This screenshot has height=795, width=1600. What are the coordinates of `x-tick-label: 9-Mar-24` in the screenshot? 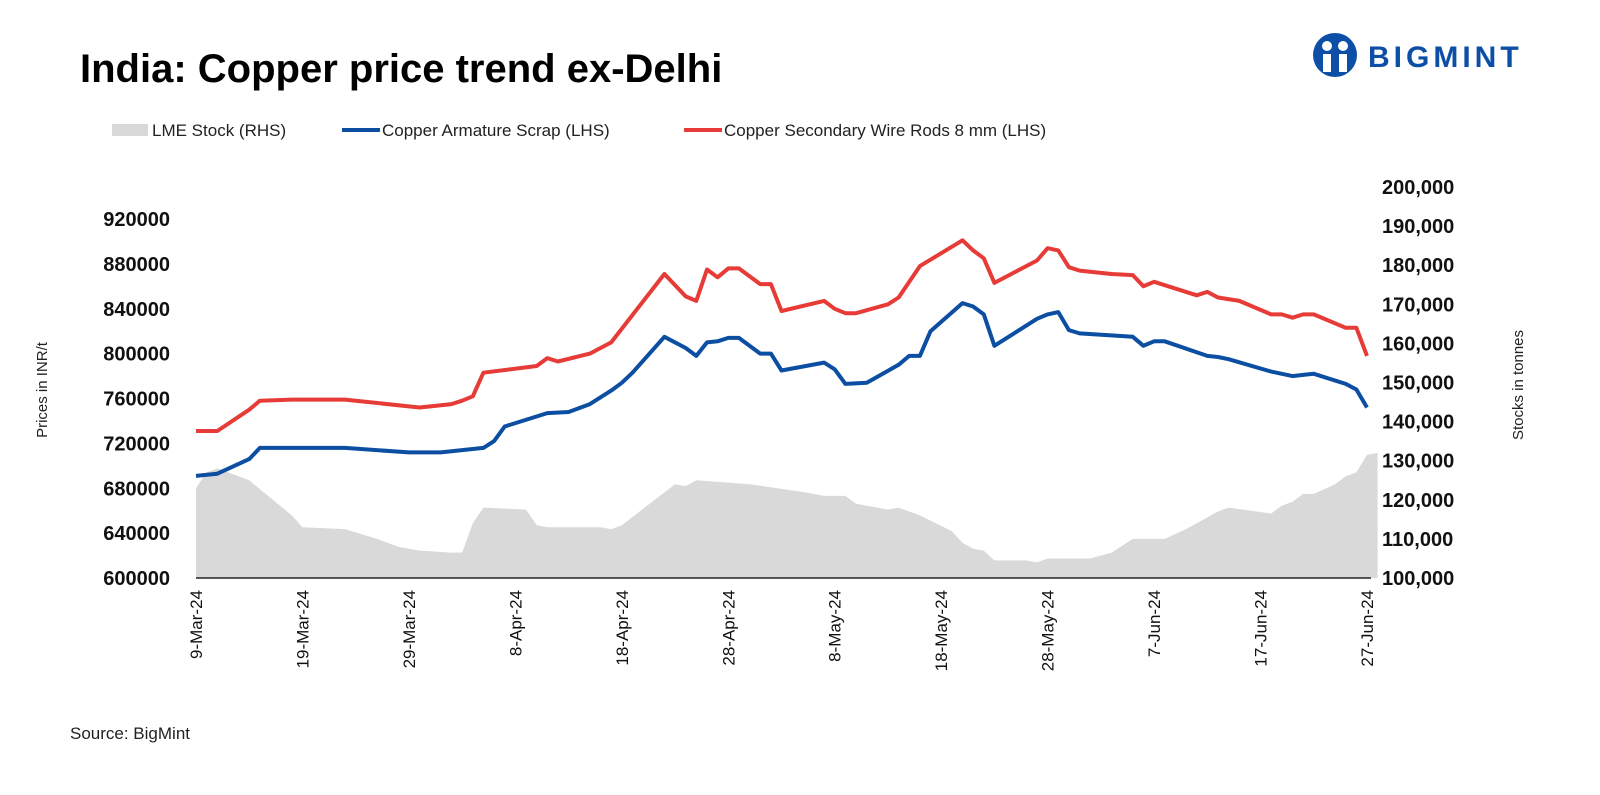 It's located at (196, 624).